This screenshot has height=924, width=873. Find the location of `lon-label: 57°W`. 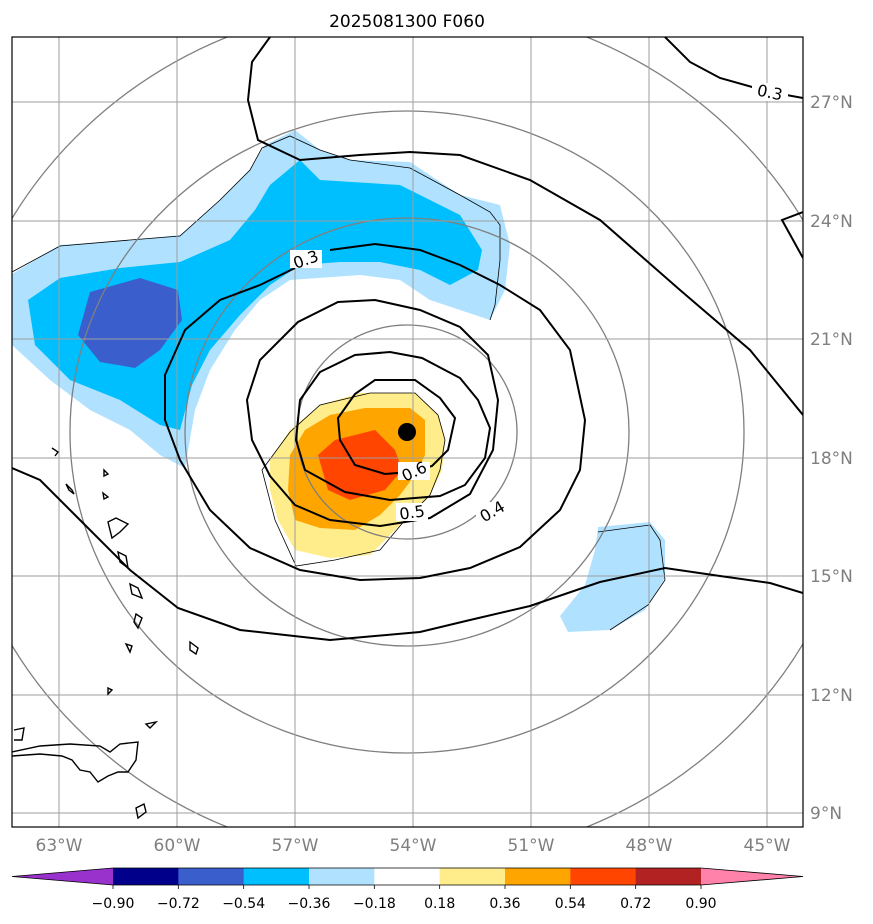

lon-label: 57°W is located at coordinates (295, 846).